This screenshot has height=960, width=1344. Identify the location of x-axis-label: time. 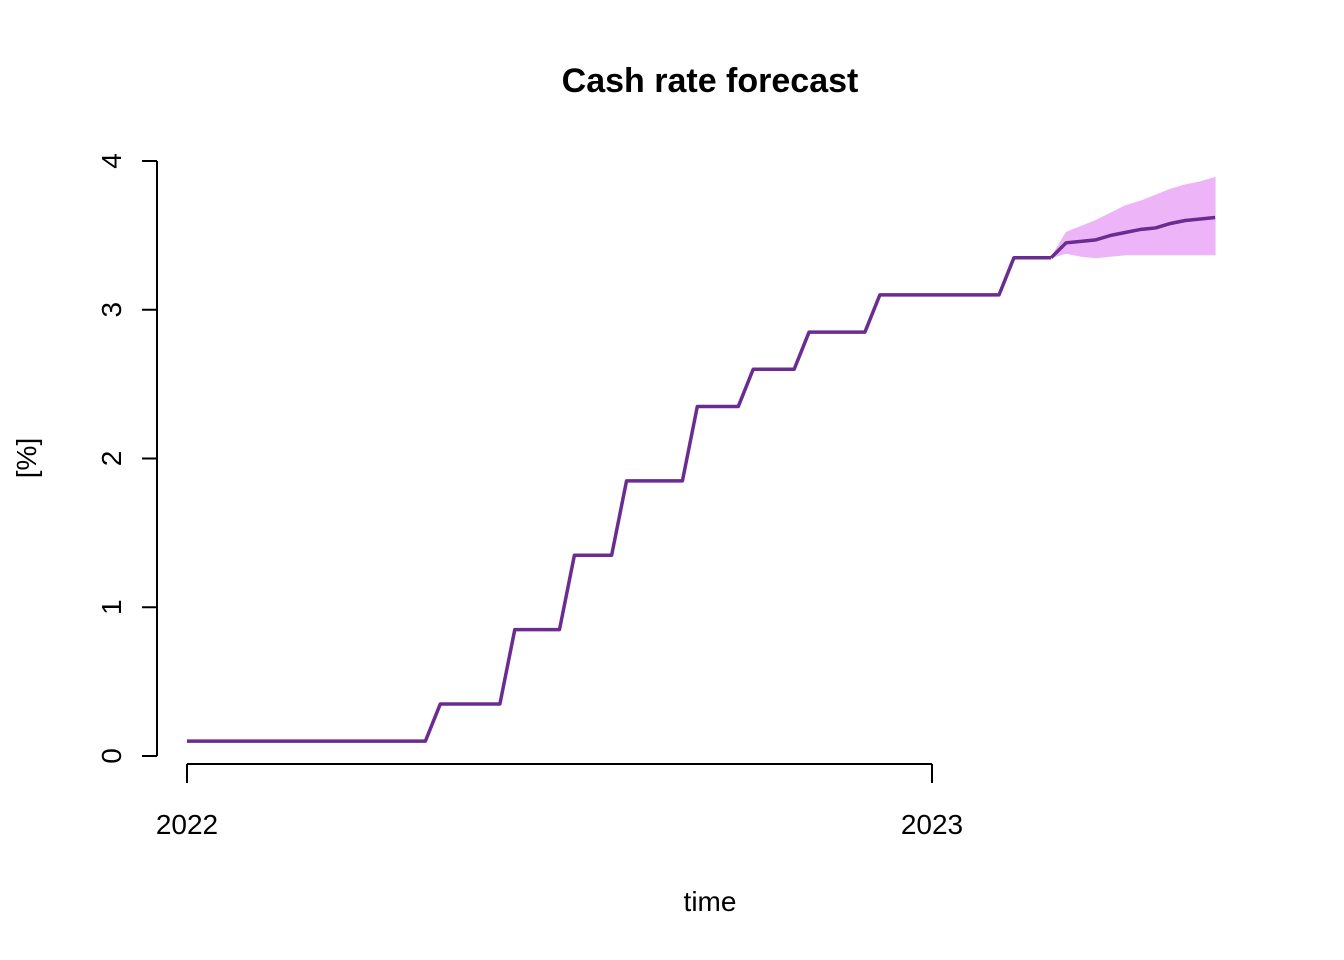
(710, 901).